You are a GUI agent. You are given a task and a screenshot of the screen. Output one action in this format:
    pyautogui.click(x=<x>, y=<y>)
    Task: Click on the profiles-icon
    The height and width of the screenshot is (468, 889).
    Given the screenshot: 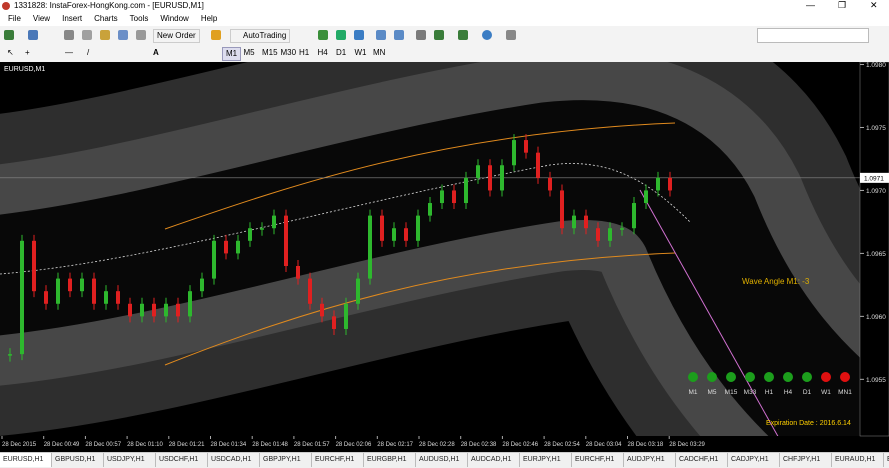 What is the action you would take?
    pyautogui.click(x=33, y=35)
    